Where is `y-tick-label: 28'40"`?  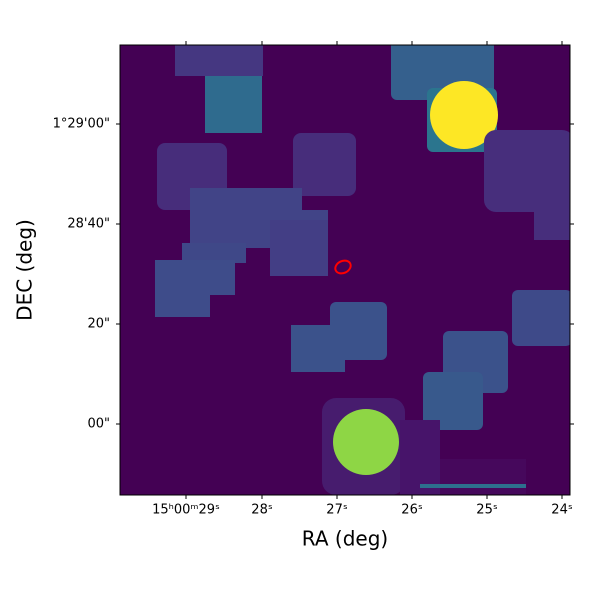
y-tick-label: 28'40" is located at coordinates (88, 224).